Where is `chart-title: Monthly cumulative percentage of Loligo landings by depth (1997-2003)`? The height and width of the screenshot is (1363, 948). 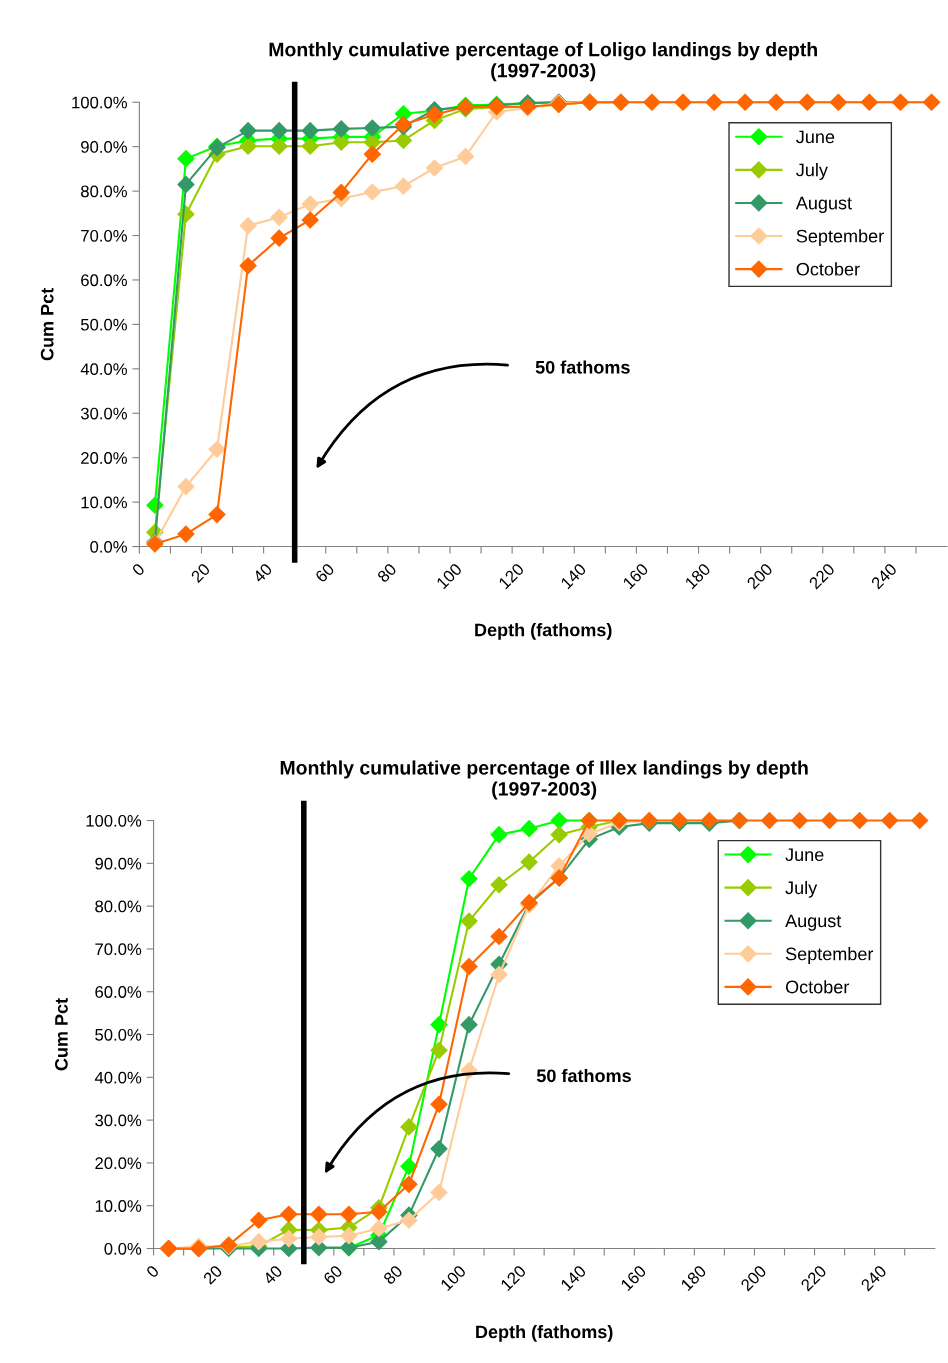
chart-title: Monthly cumulative percentage of Loligo landings by depth (1997-2003) is located at coordinates (543, 62).